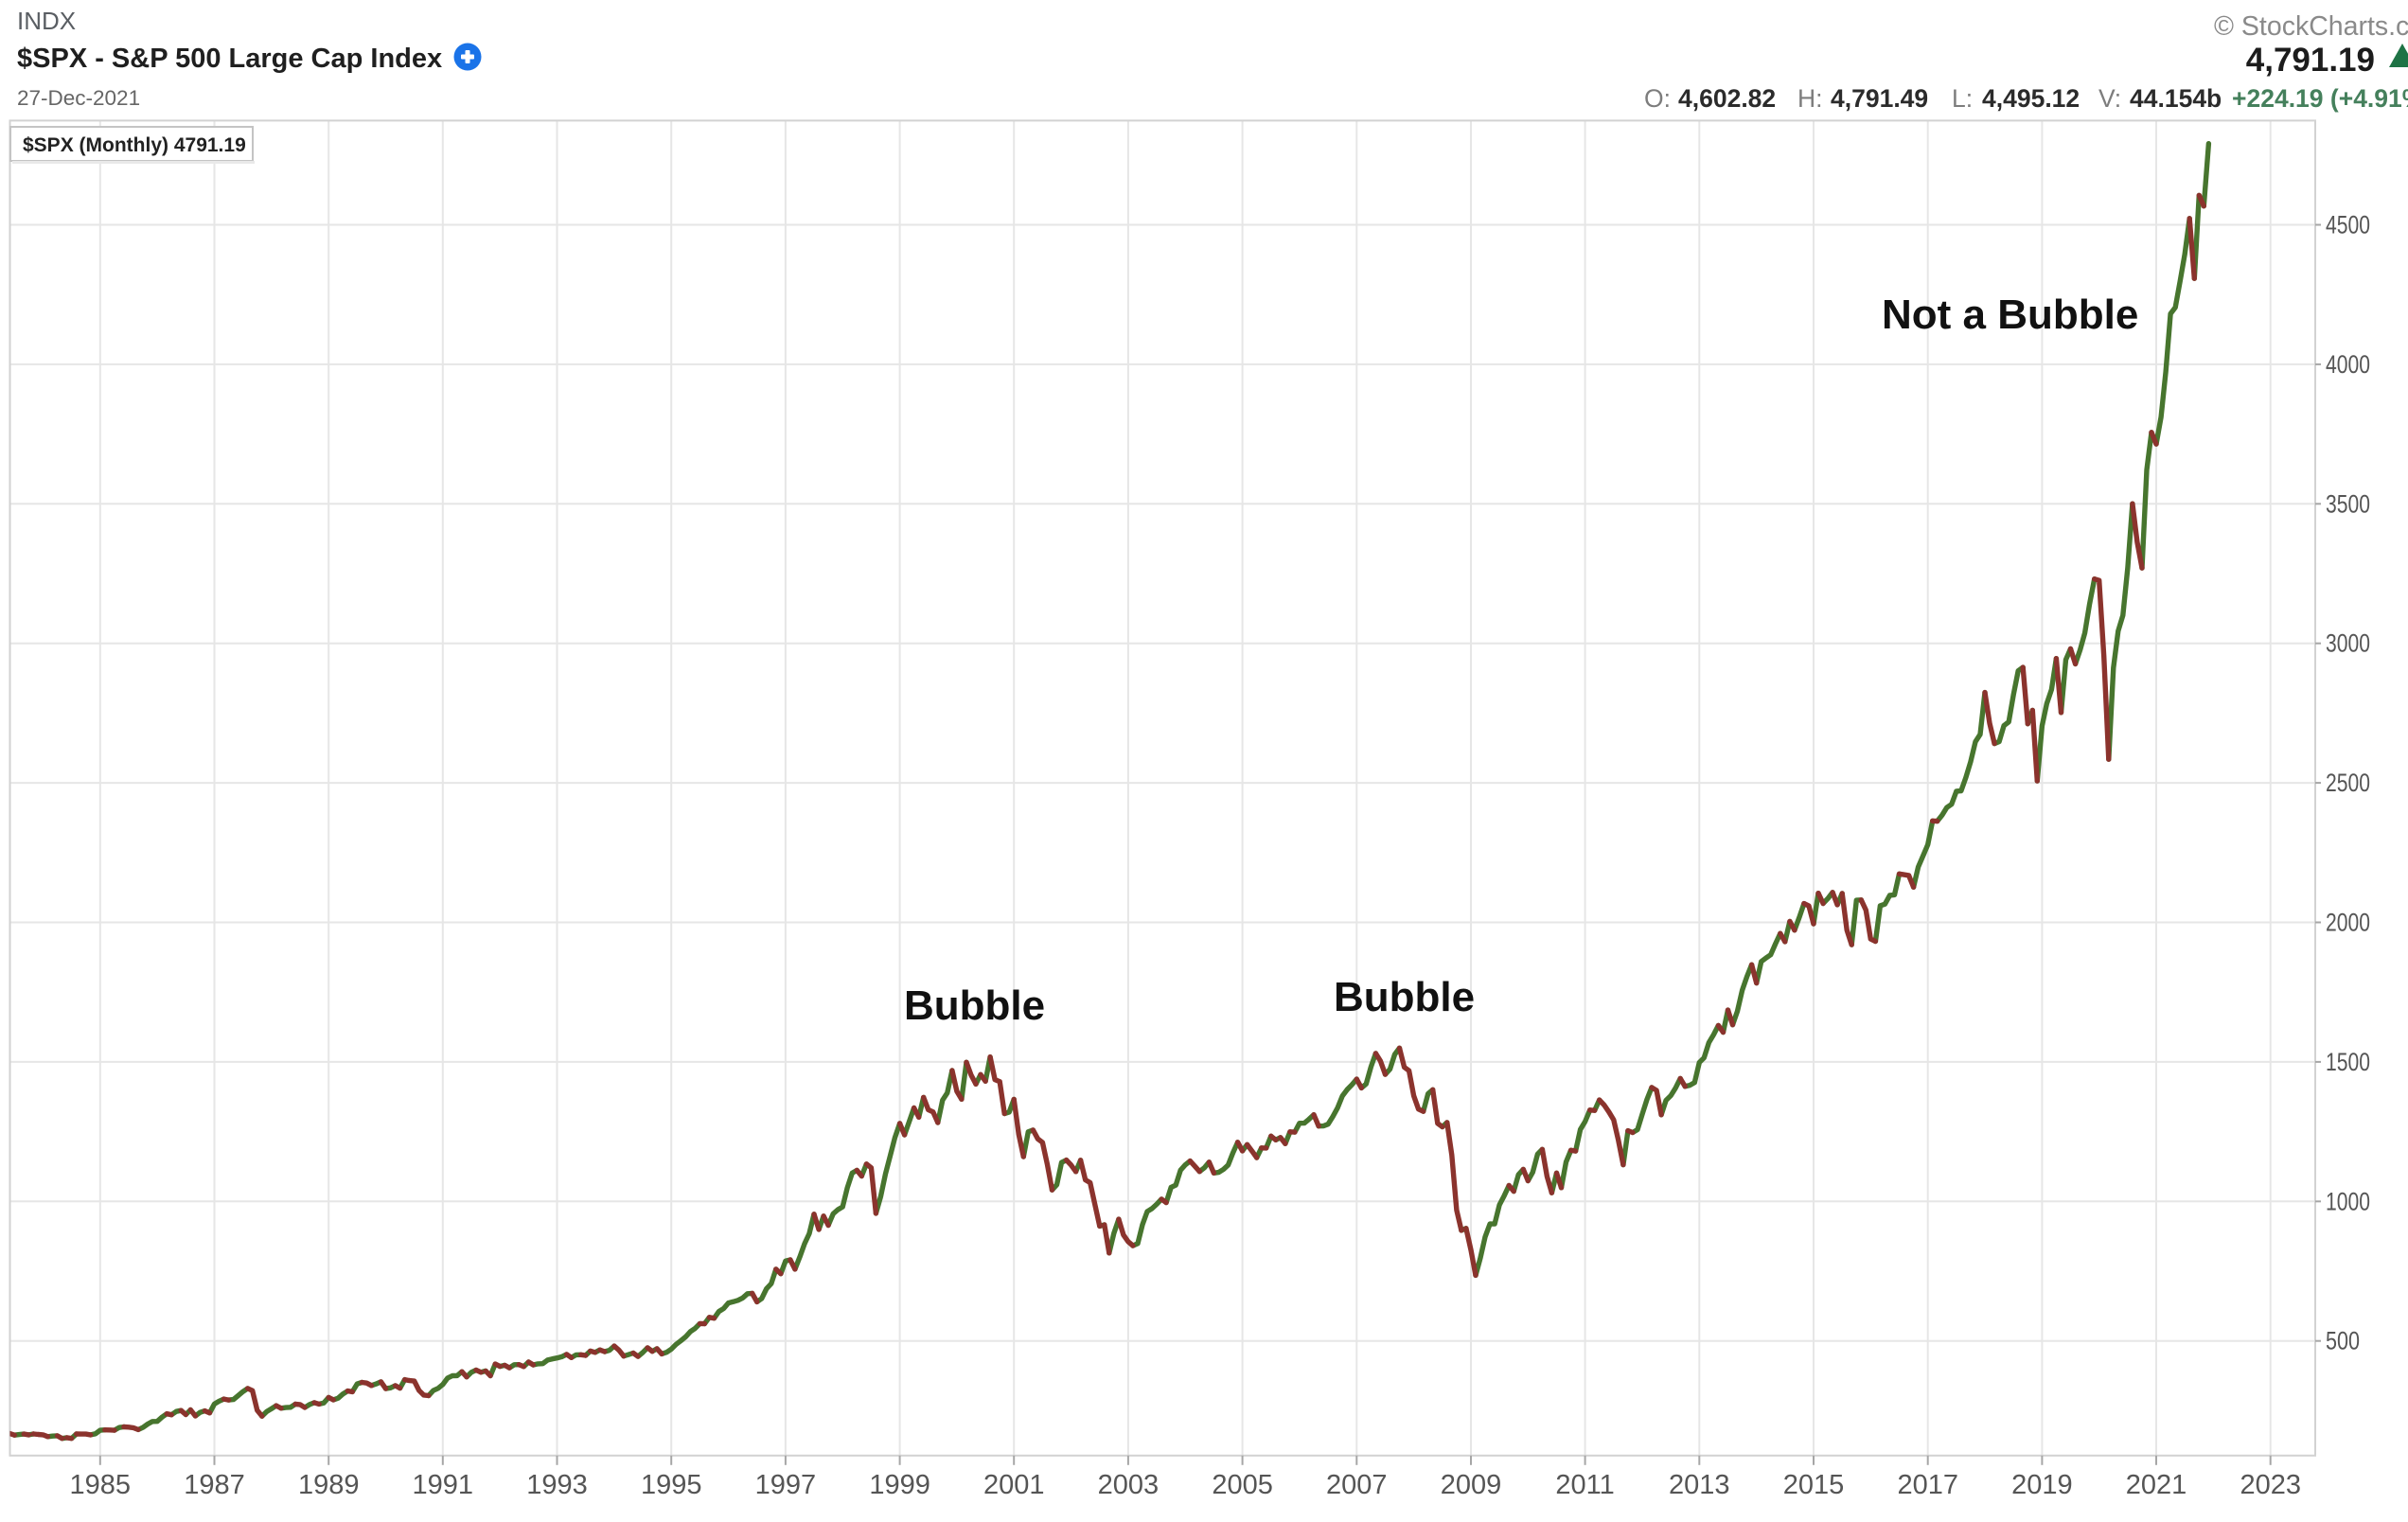 Image resolution: width=2408 pixels, height=1522 pixels. Describe the element at coordinates (2310, 61) in the screenshot. I see `svg-text: 4,791.19` at that location.